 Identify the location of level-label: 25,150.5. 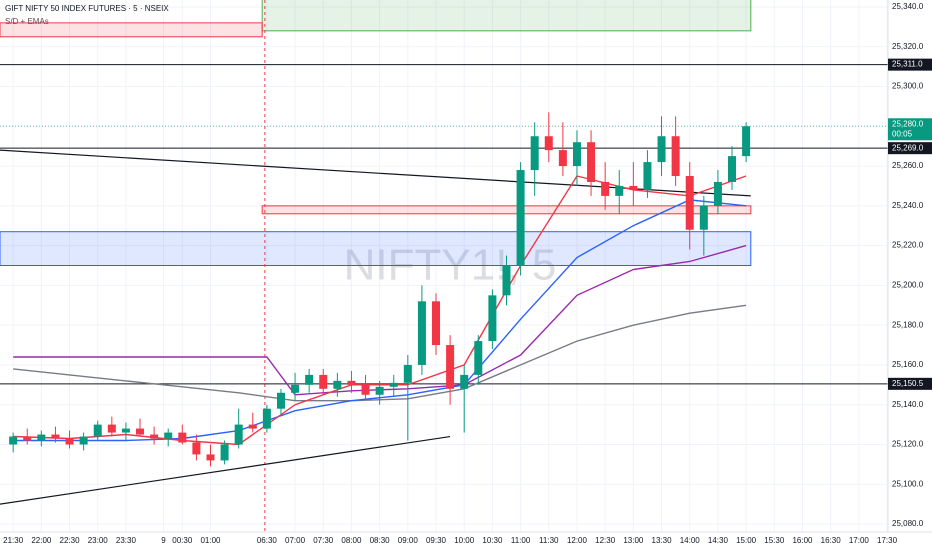
(908, 383).